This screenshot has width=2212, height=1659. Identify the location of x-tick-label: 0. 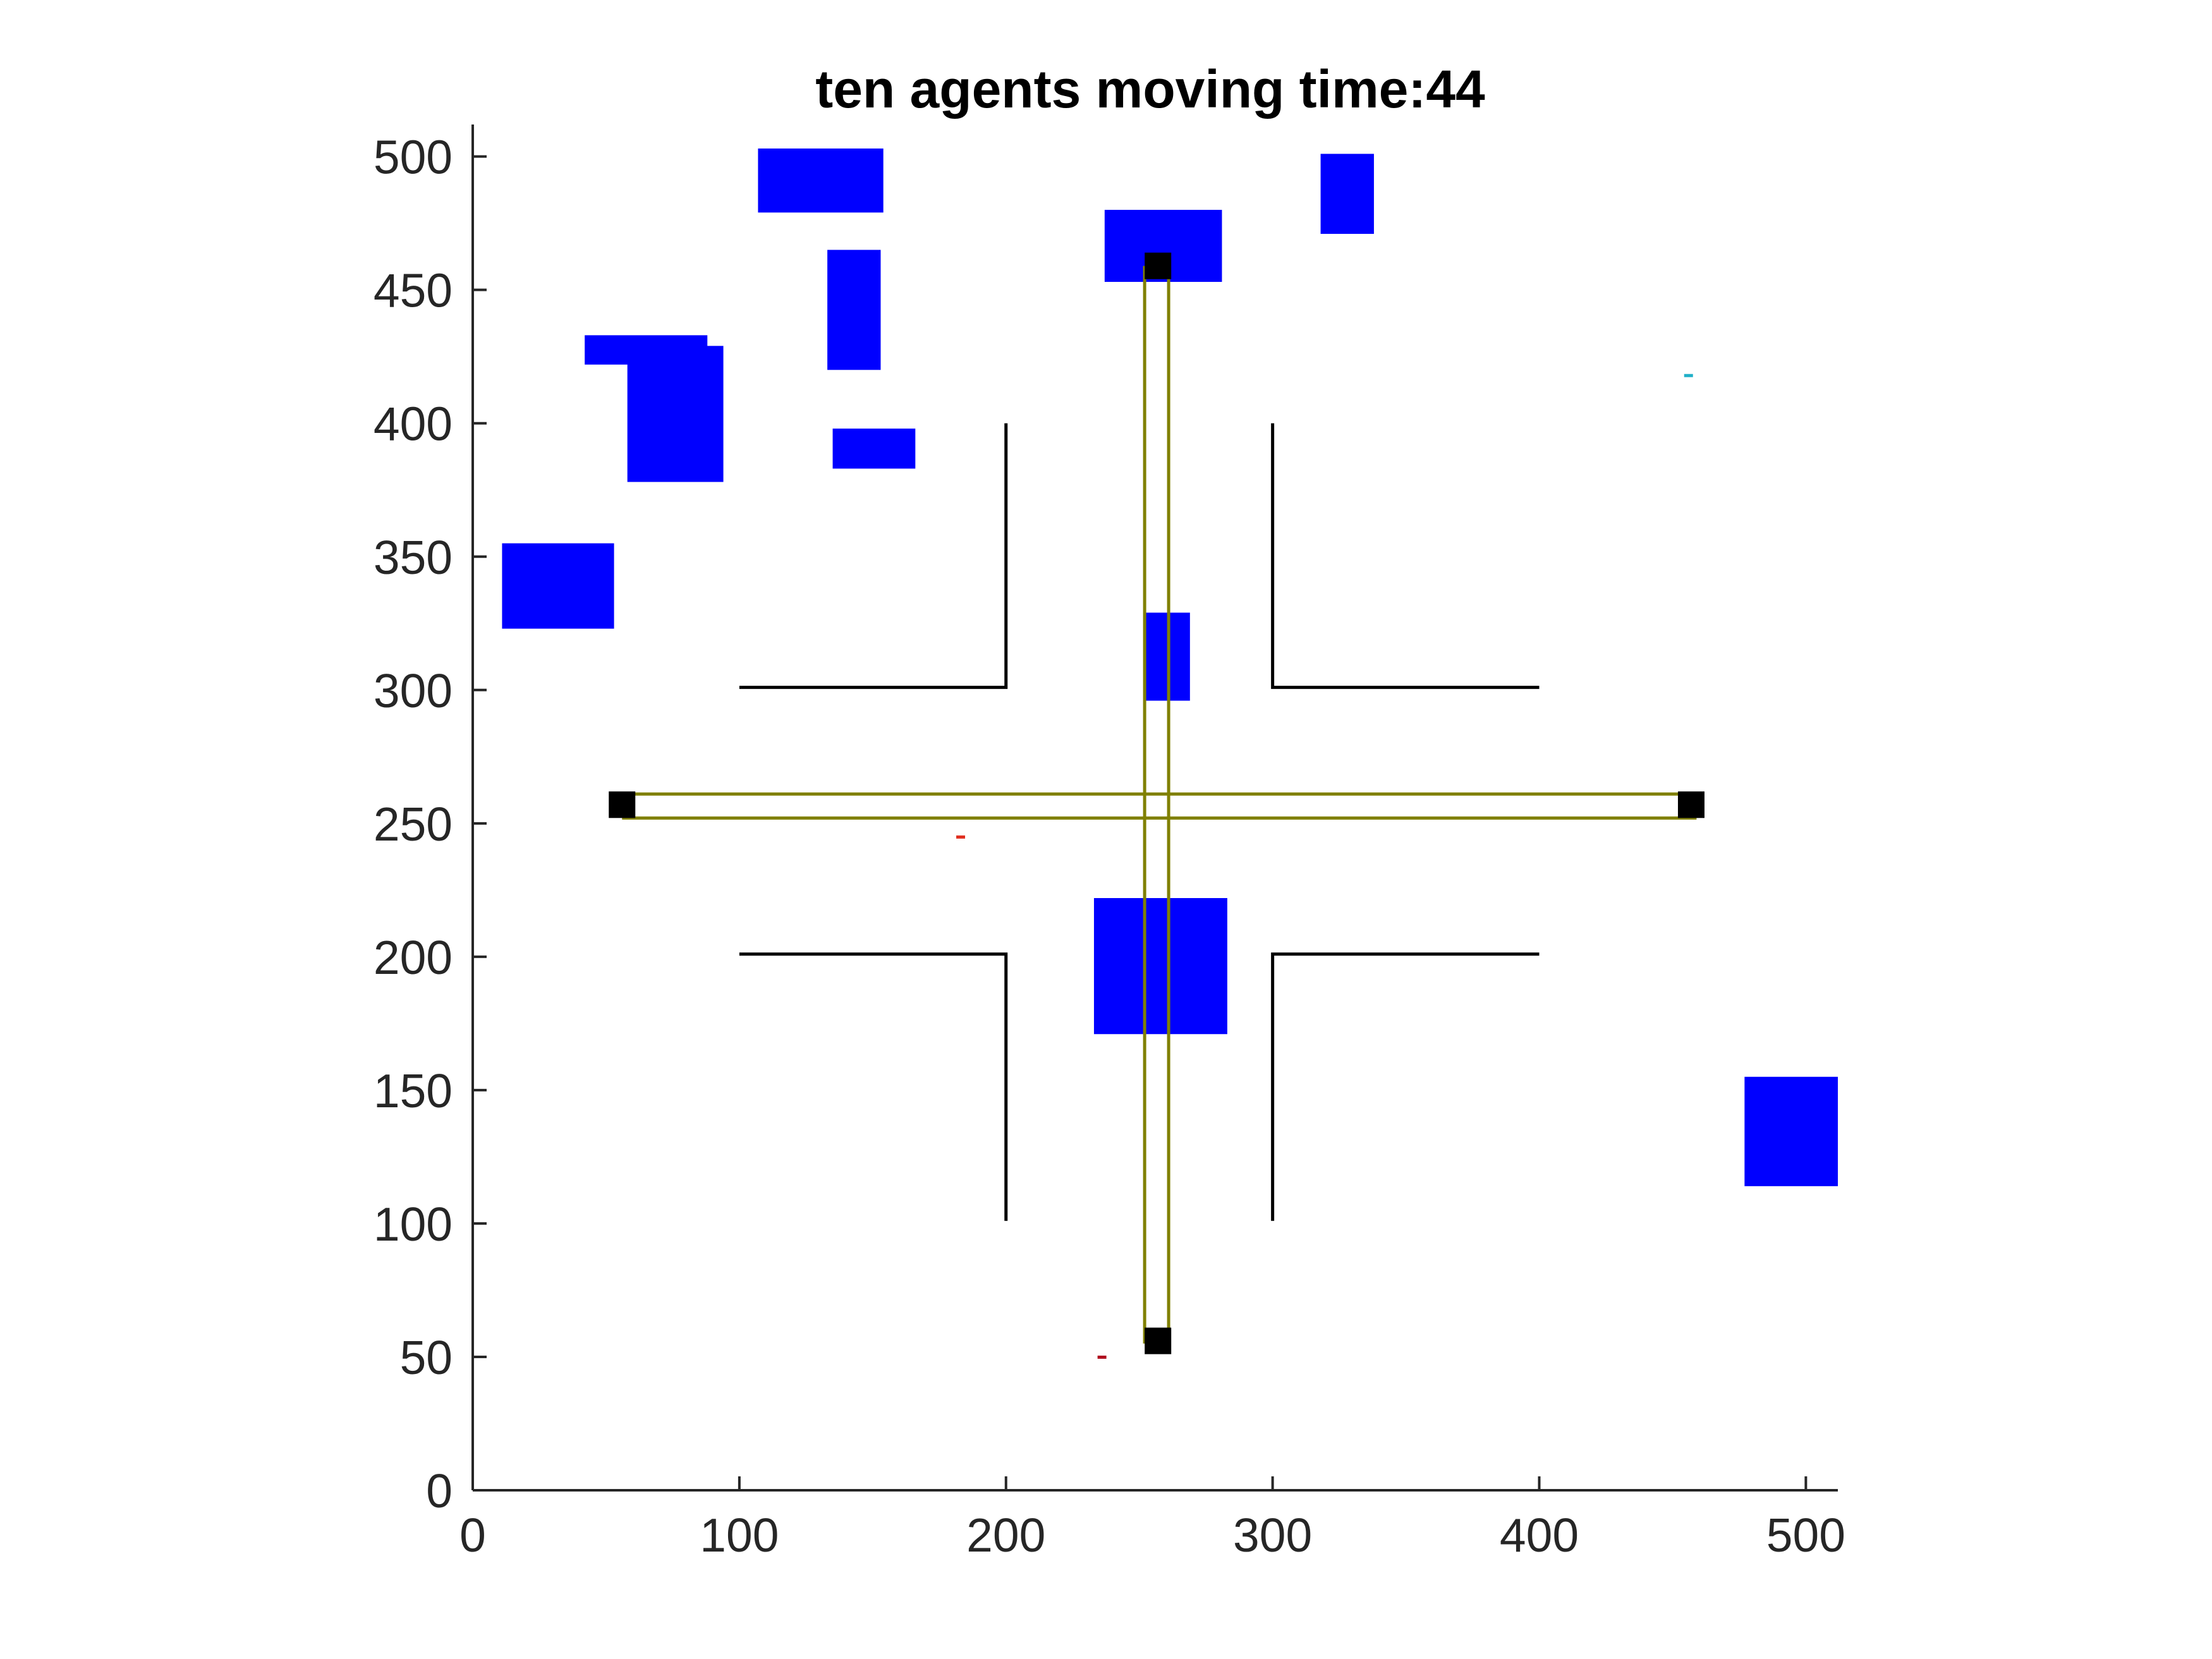
(472, 1535).